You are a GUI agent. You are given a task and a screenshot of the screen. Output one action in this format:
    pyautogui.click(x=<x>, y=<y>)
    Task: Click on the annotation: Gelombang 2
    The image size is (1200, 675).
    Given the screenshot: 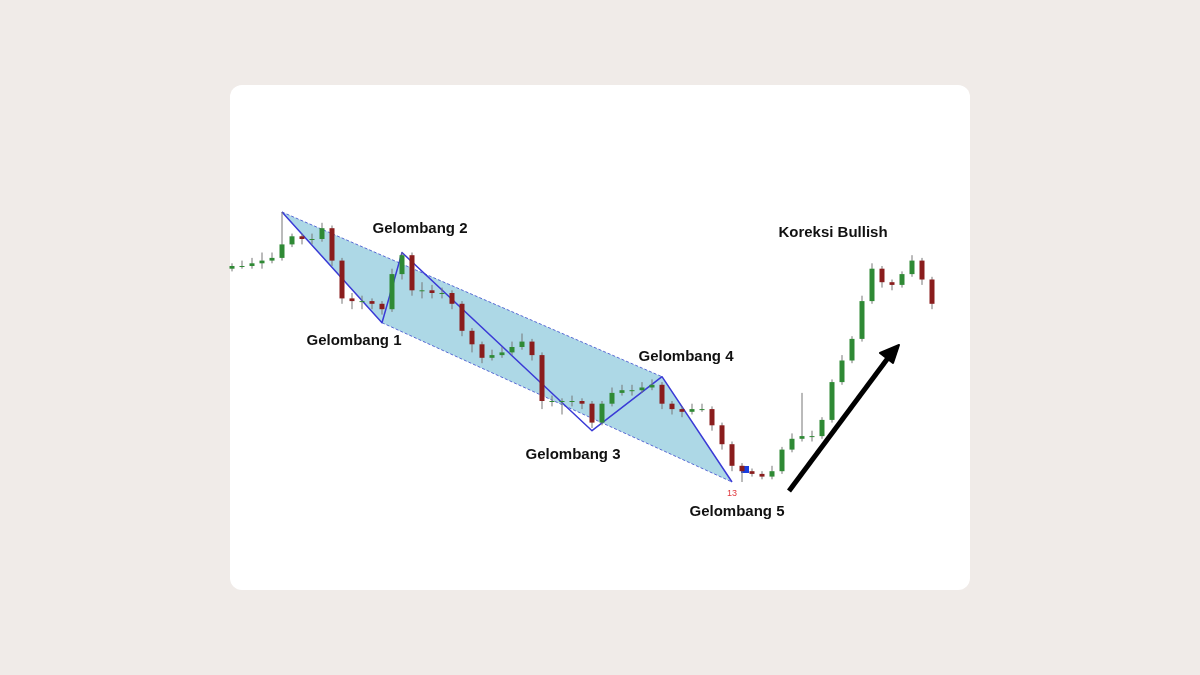 What is the action you would take?
    pyautogui.click(x=420, y=227)
    